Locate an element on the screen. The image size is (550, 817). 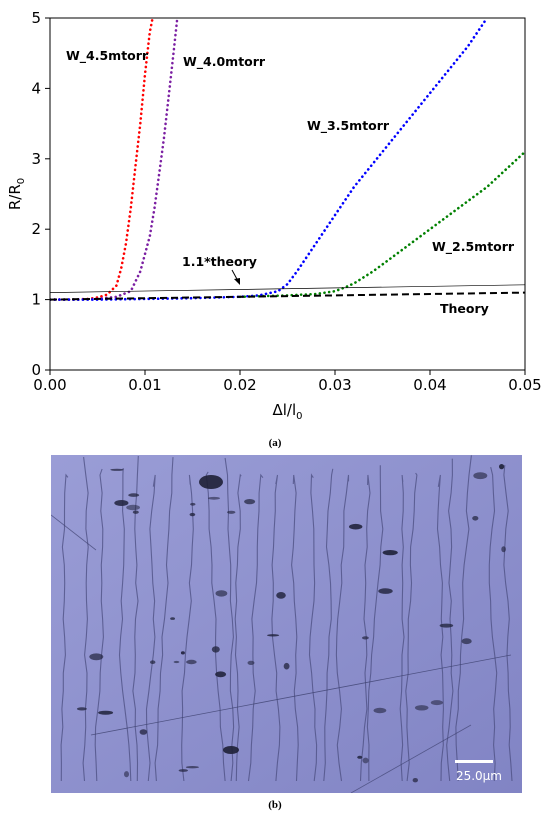
x-tick-label-3: 0.03 is located at coordinates (334, 385).